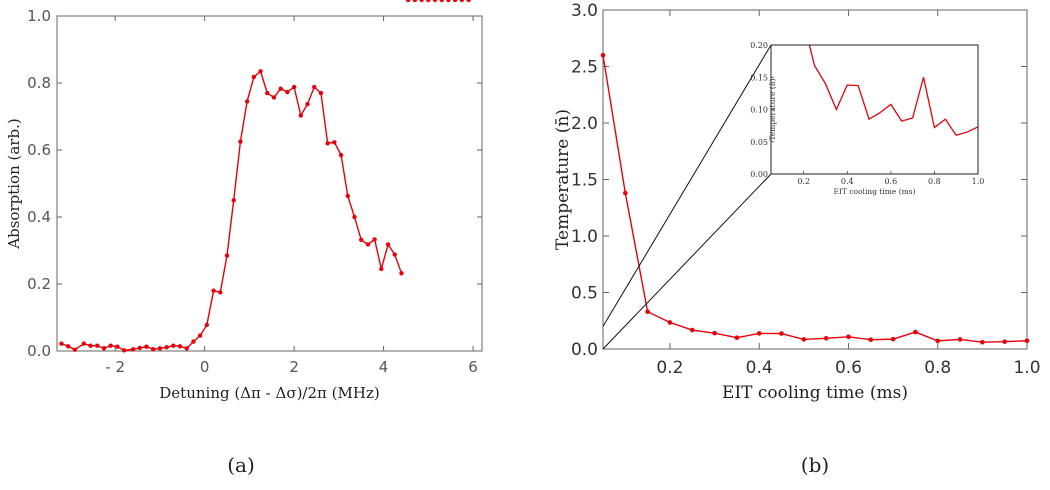 Image resolution: width=1050 pixels, height=490 pixels. Describe the element at coordinates (772, 109) in the screenshot. I see `inset-ylabel: Temperature (n̄)` at that location.